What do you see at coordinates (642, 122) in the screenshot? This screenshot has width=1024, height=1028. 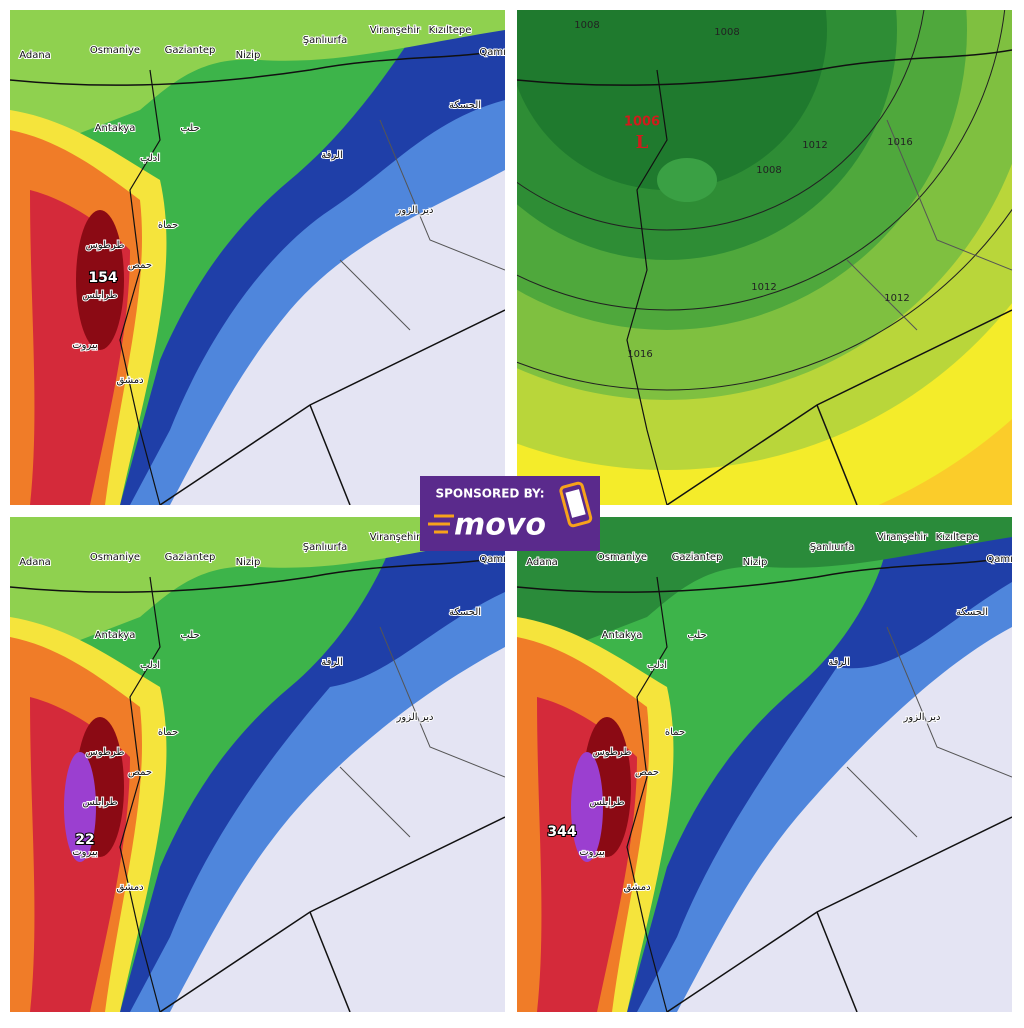 I see `low-value: 1006` at bounding box center [642, 122].